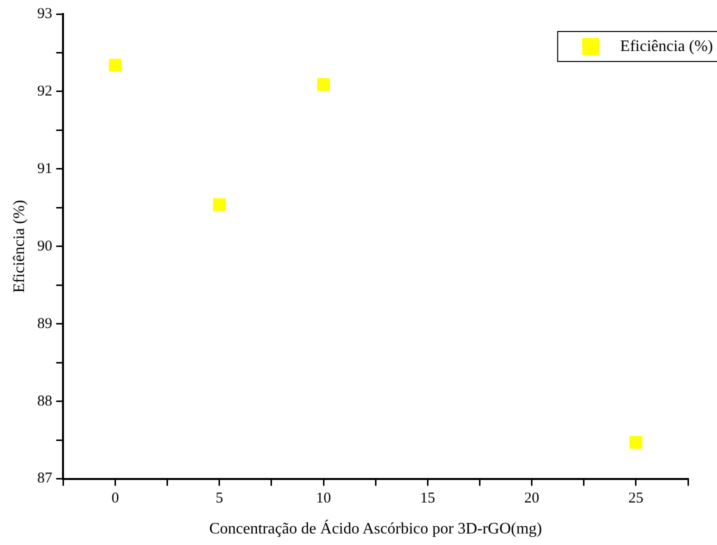 The width and height of the screenshot is (717, 545). Describe the element at coordinates (44, 324) in the screenshot. I see `y-tick-label: 89` at that location.